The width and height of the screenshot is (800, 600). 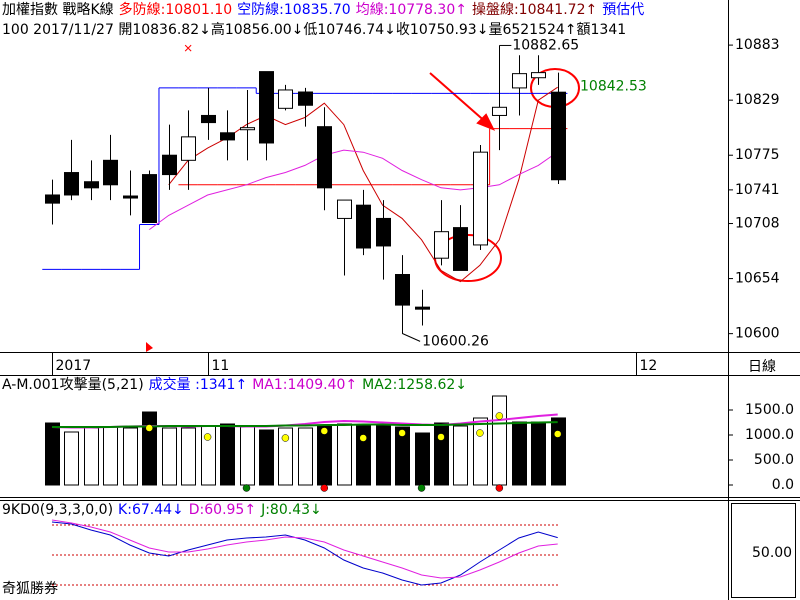 What do you see at coordinates (294, 10) in the screenshot?
I see `header-item: 空防線:10835.70` at bounding box center [294, 10].